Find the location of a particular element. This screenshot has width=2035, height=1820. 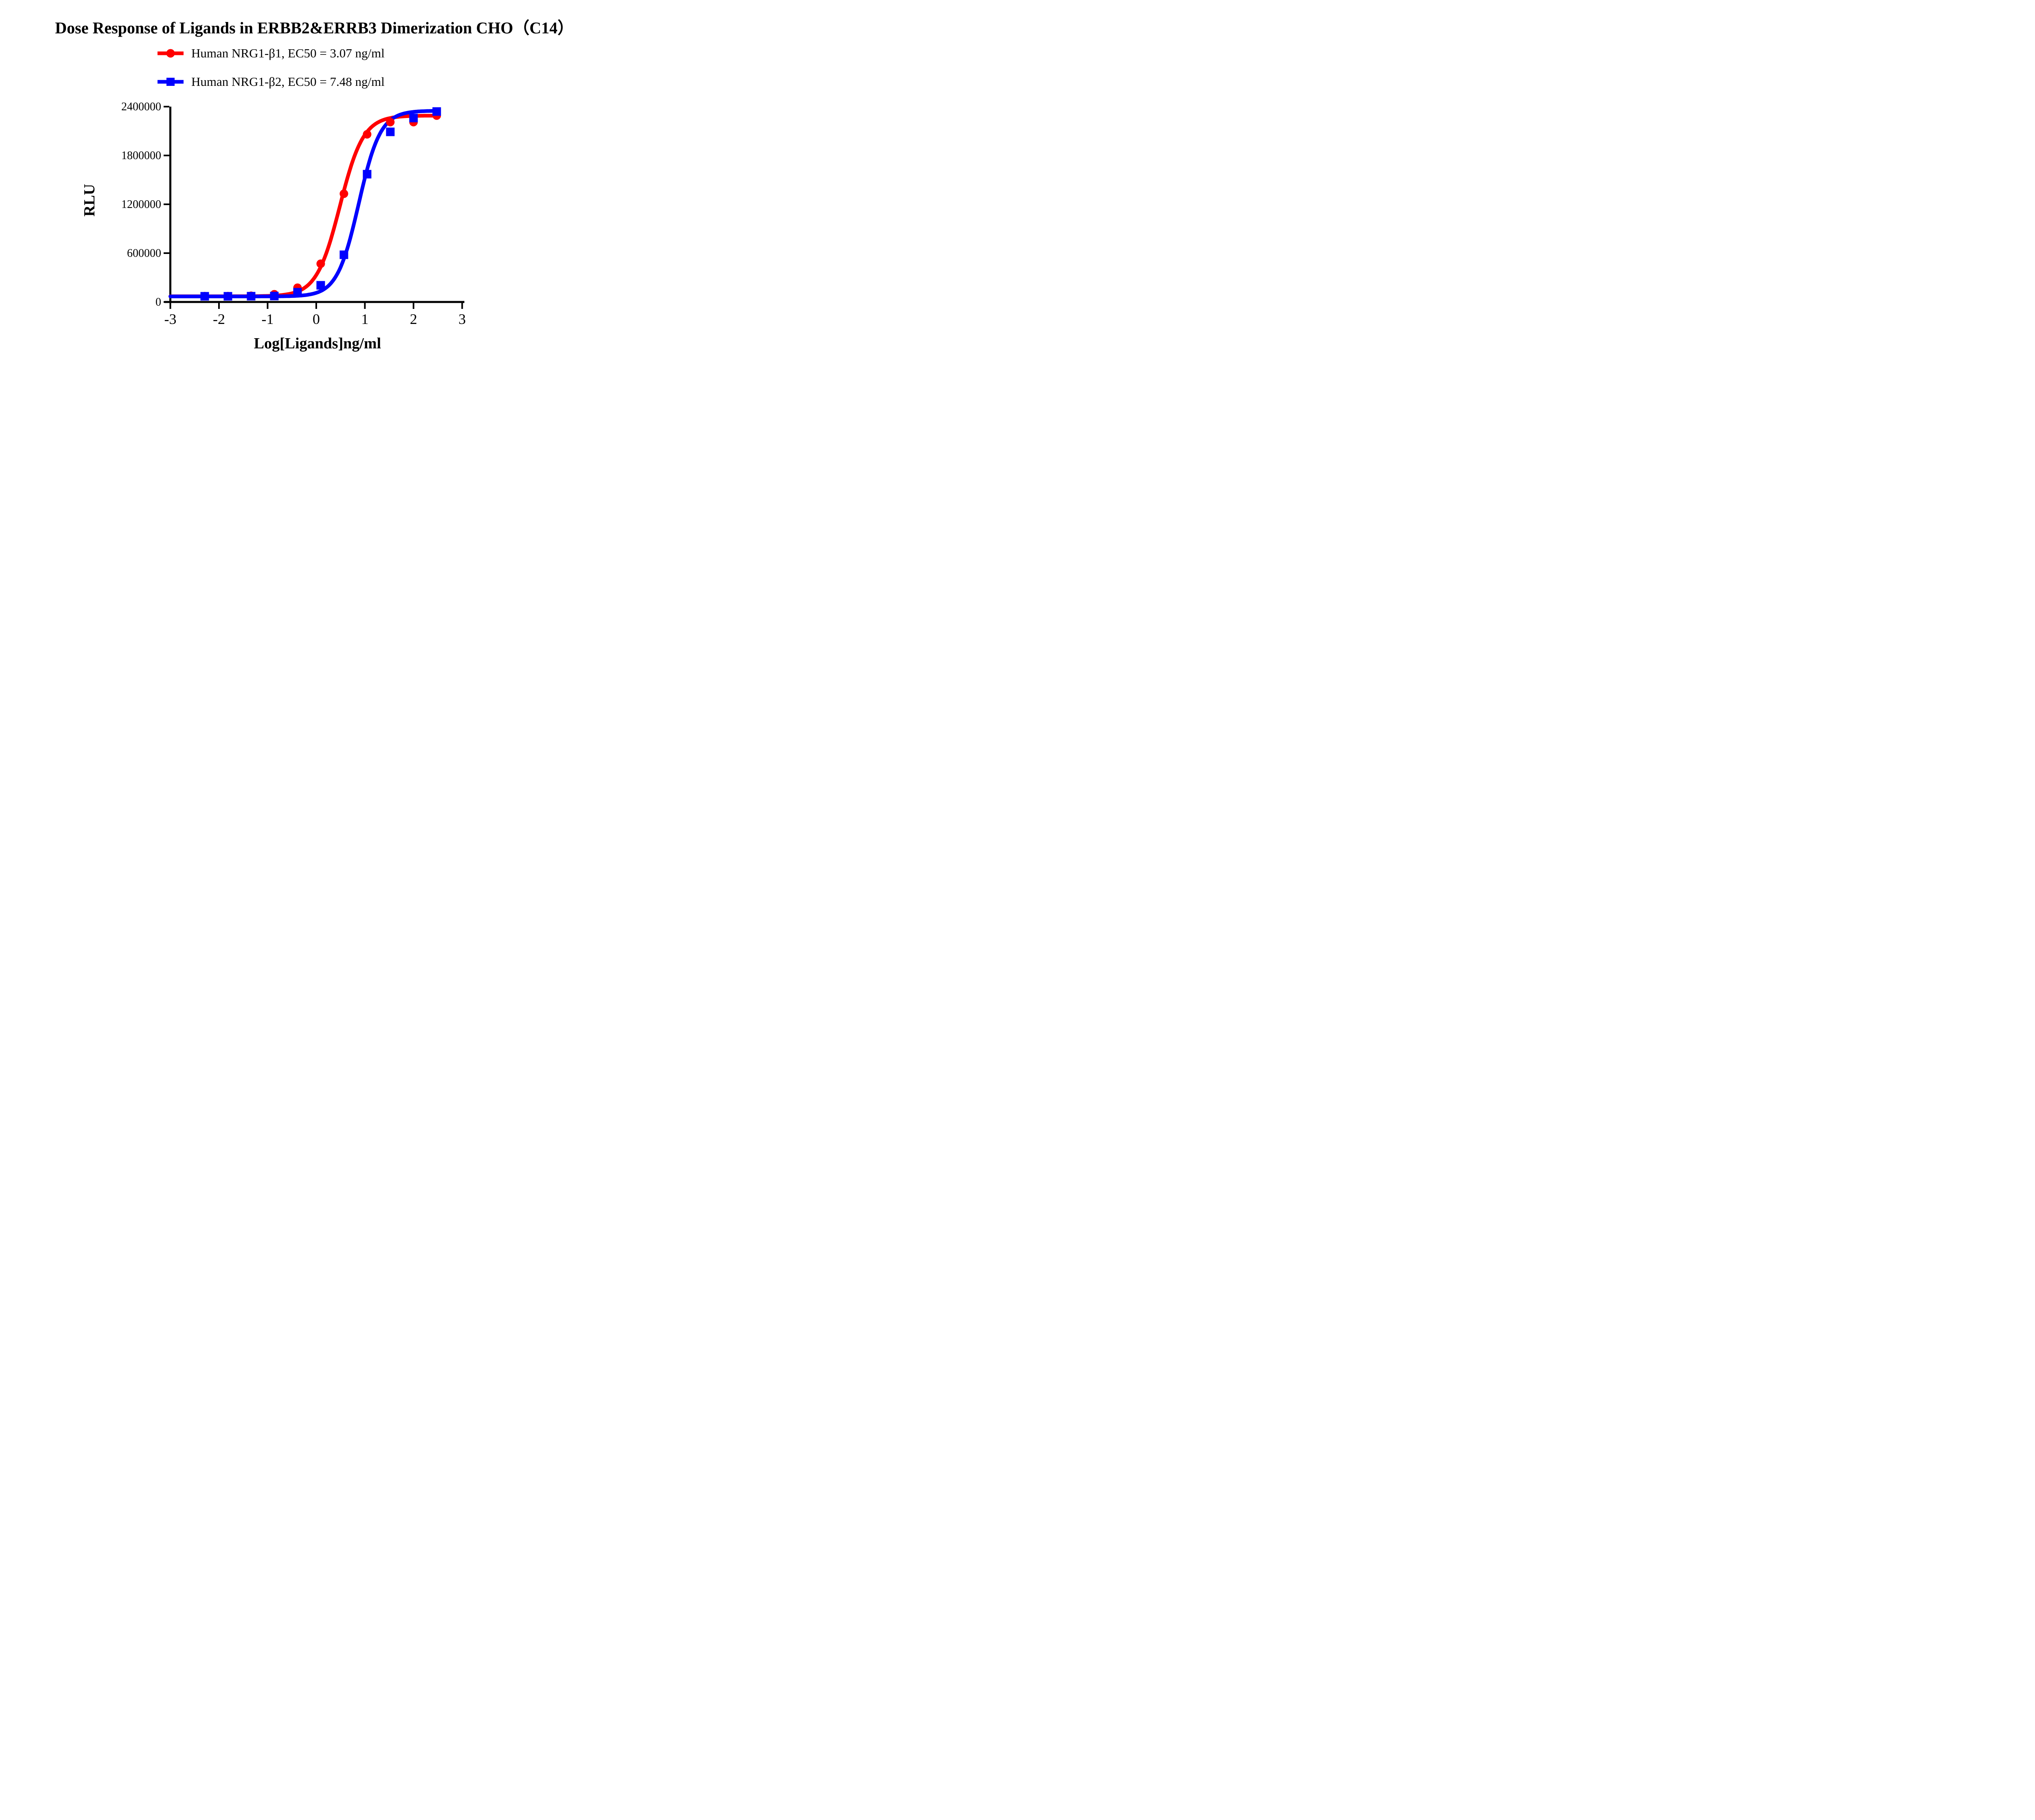

blue-square-marker-icon is located at coordinates (171, 82).